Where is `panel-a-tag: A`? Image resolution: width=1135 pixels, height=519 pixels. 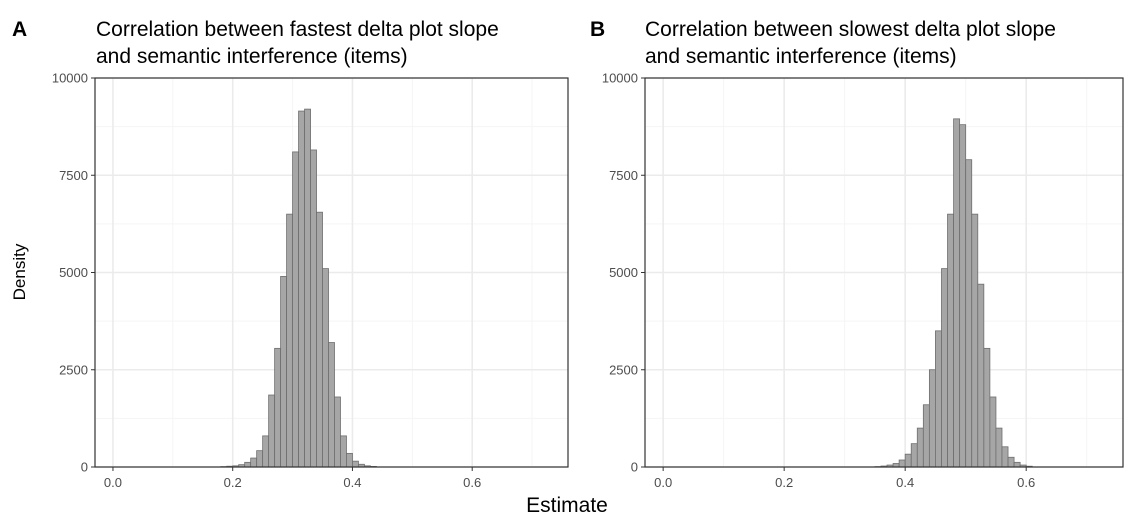
panel-a-tag: A is located at coordinates (19, 29).